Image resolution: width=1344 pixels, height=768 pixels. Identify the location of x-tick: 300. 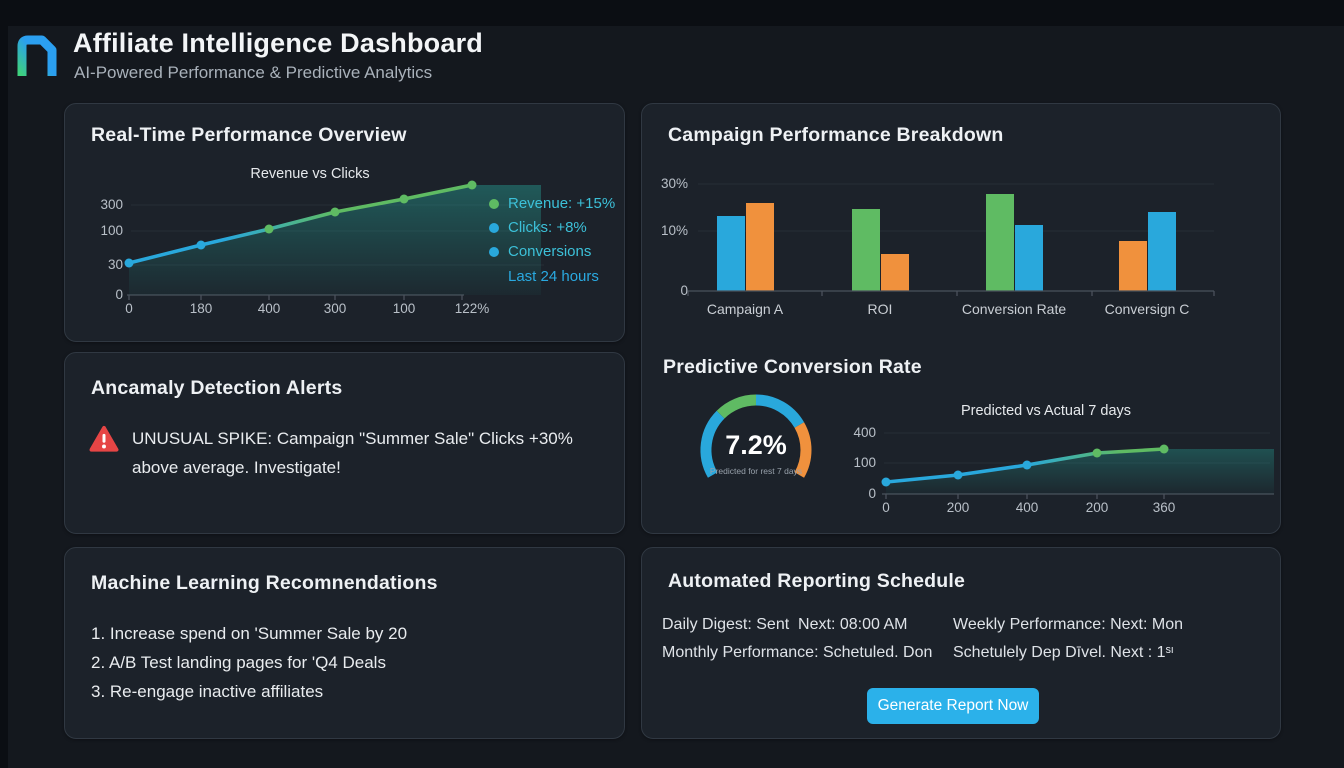
(335, 308).